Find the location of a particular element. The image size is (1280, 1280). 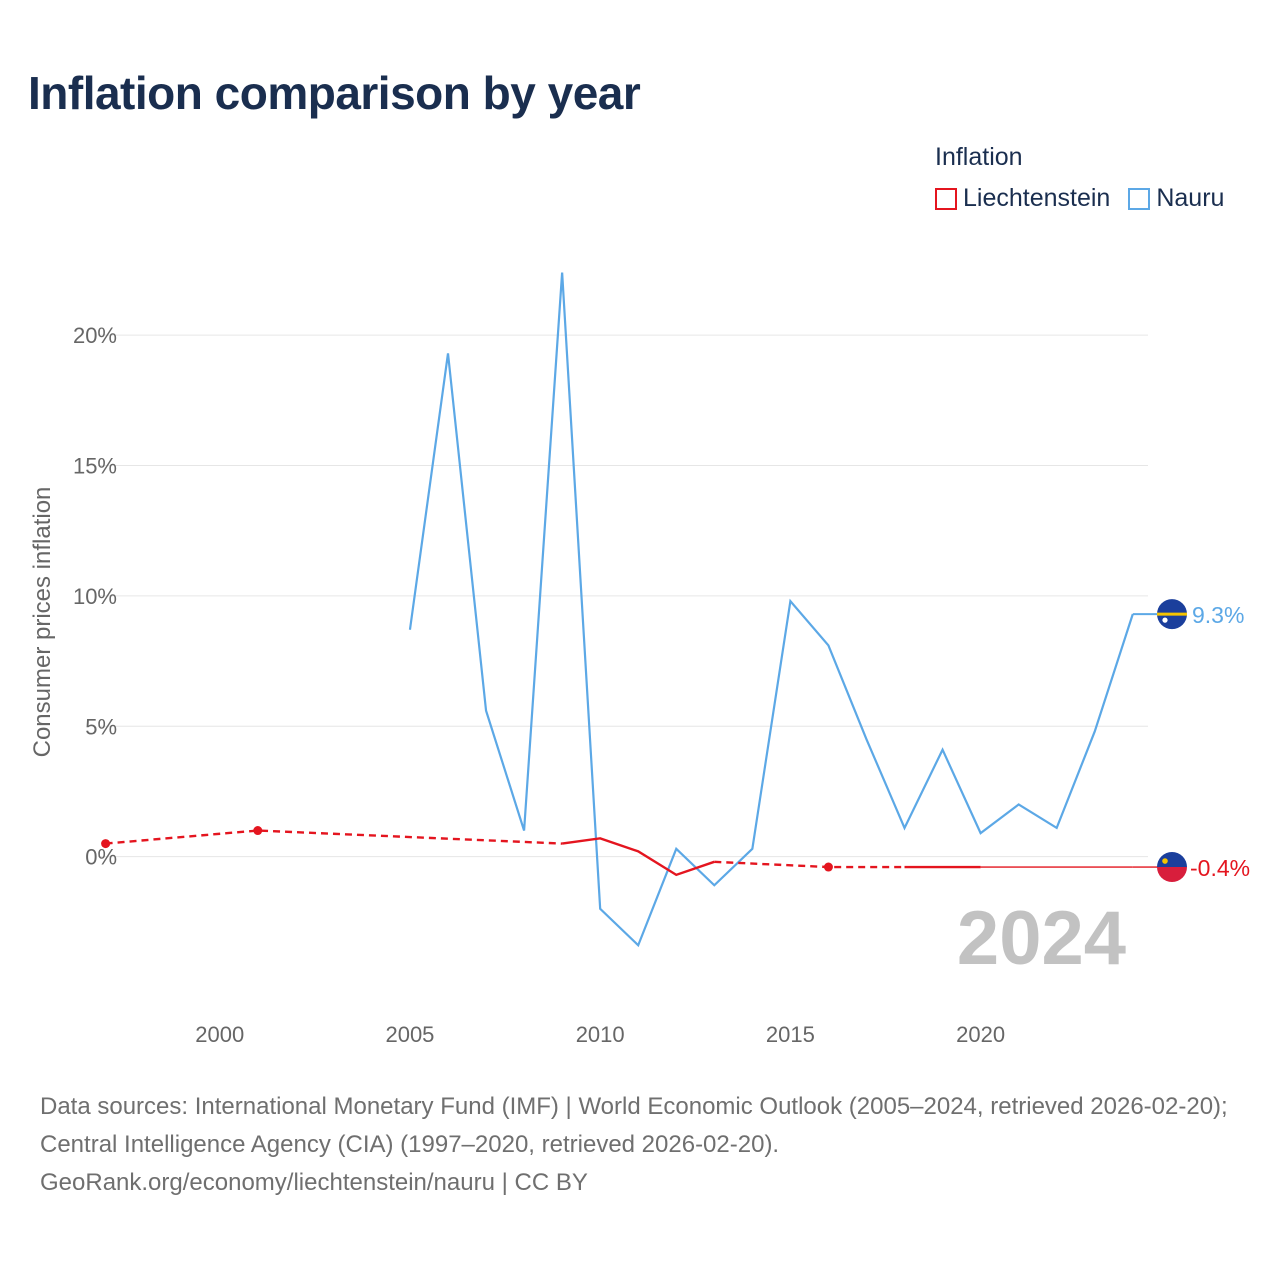

legend-swatch-liechtenstein is located at coordinates (946, 198).